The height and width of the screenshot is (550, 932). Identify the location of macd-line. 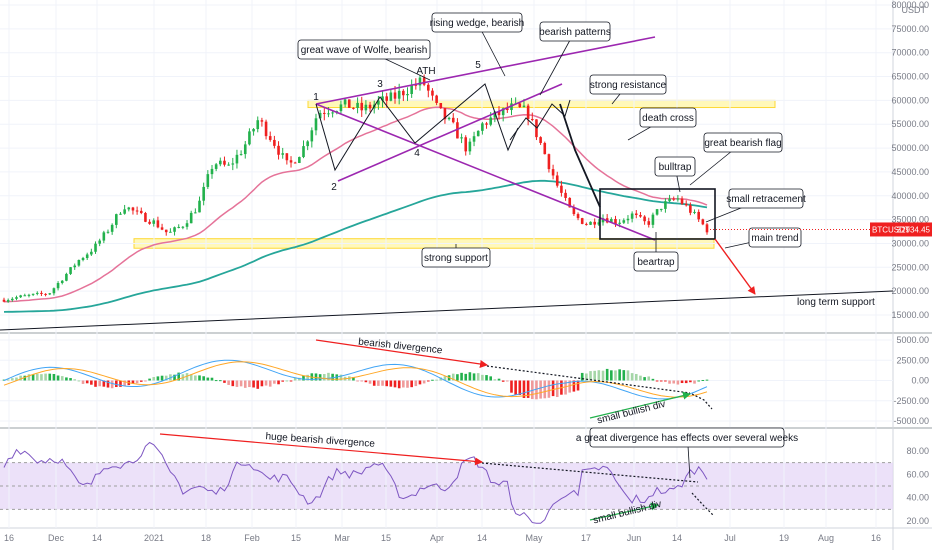
(355, 379).